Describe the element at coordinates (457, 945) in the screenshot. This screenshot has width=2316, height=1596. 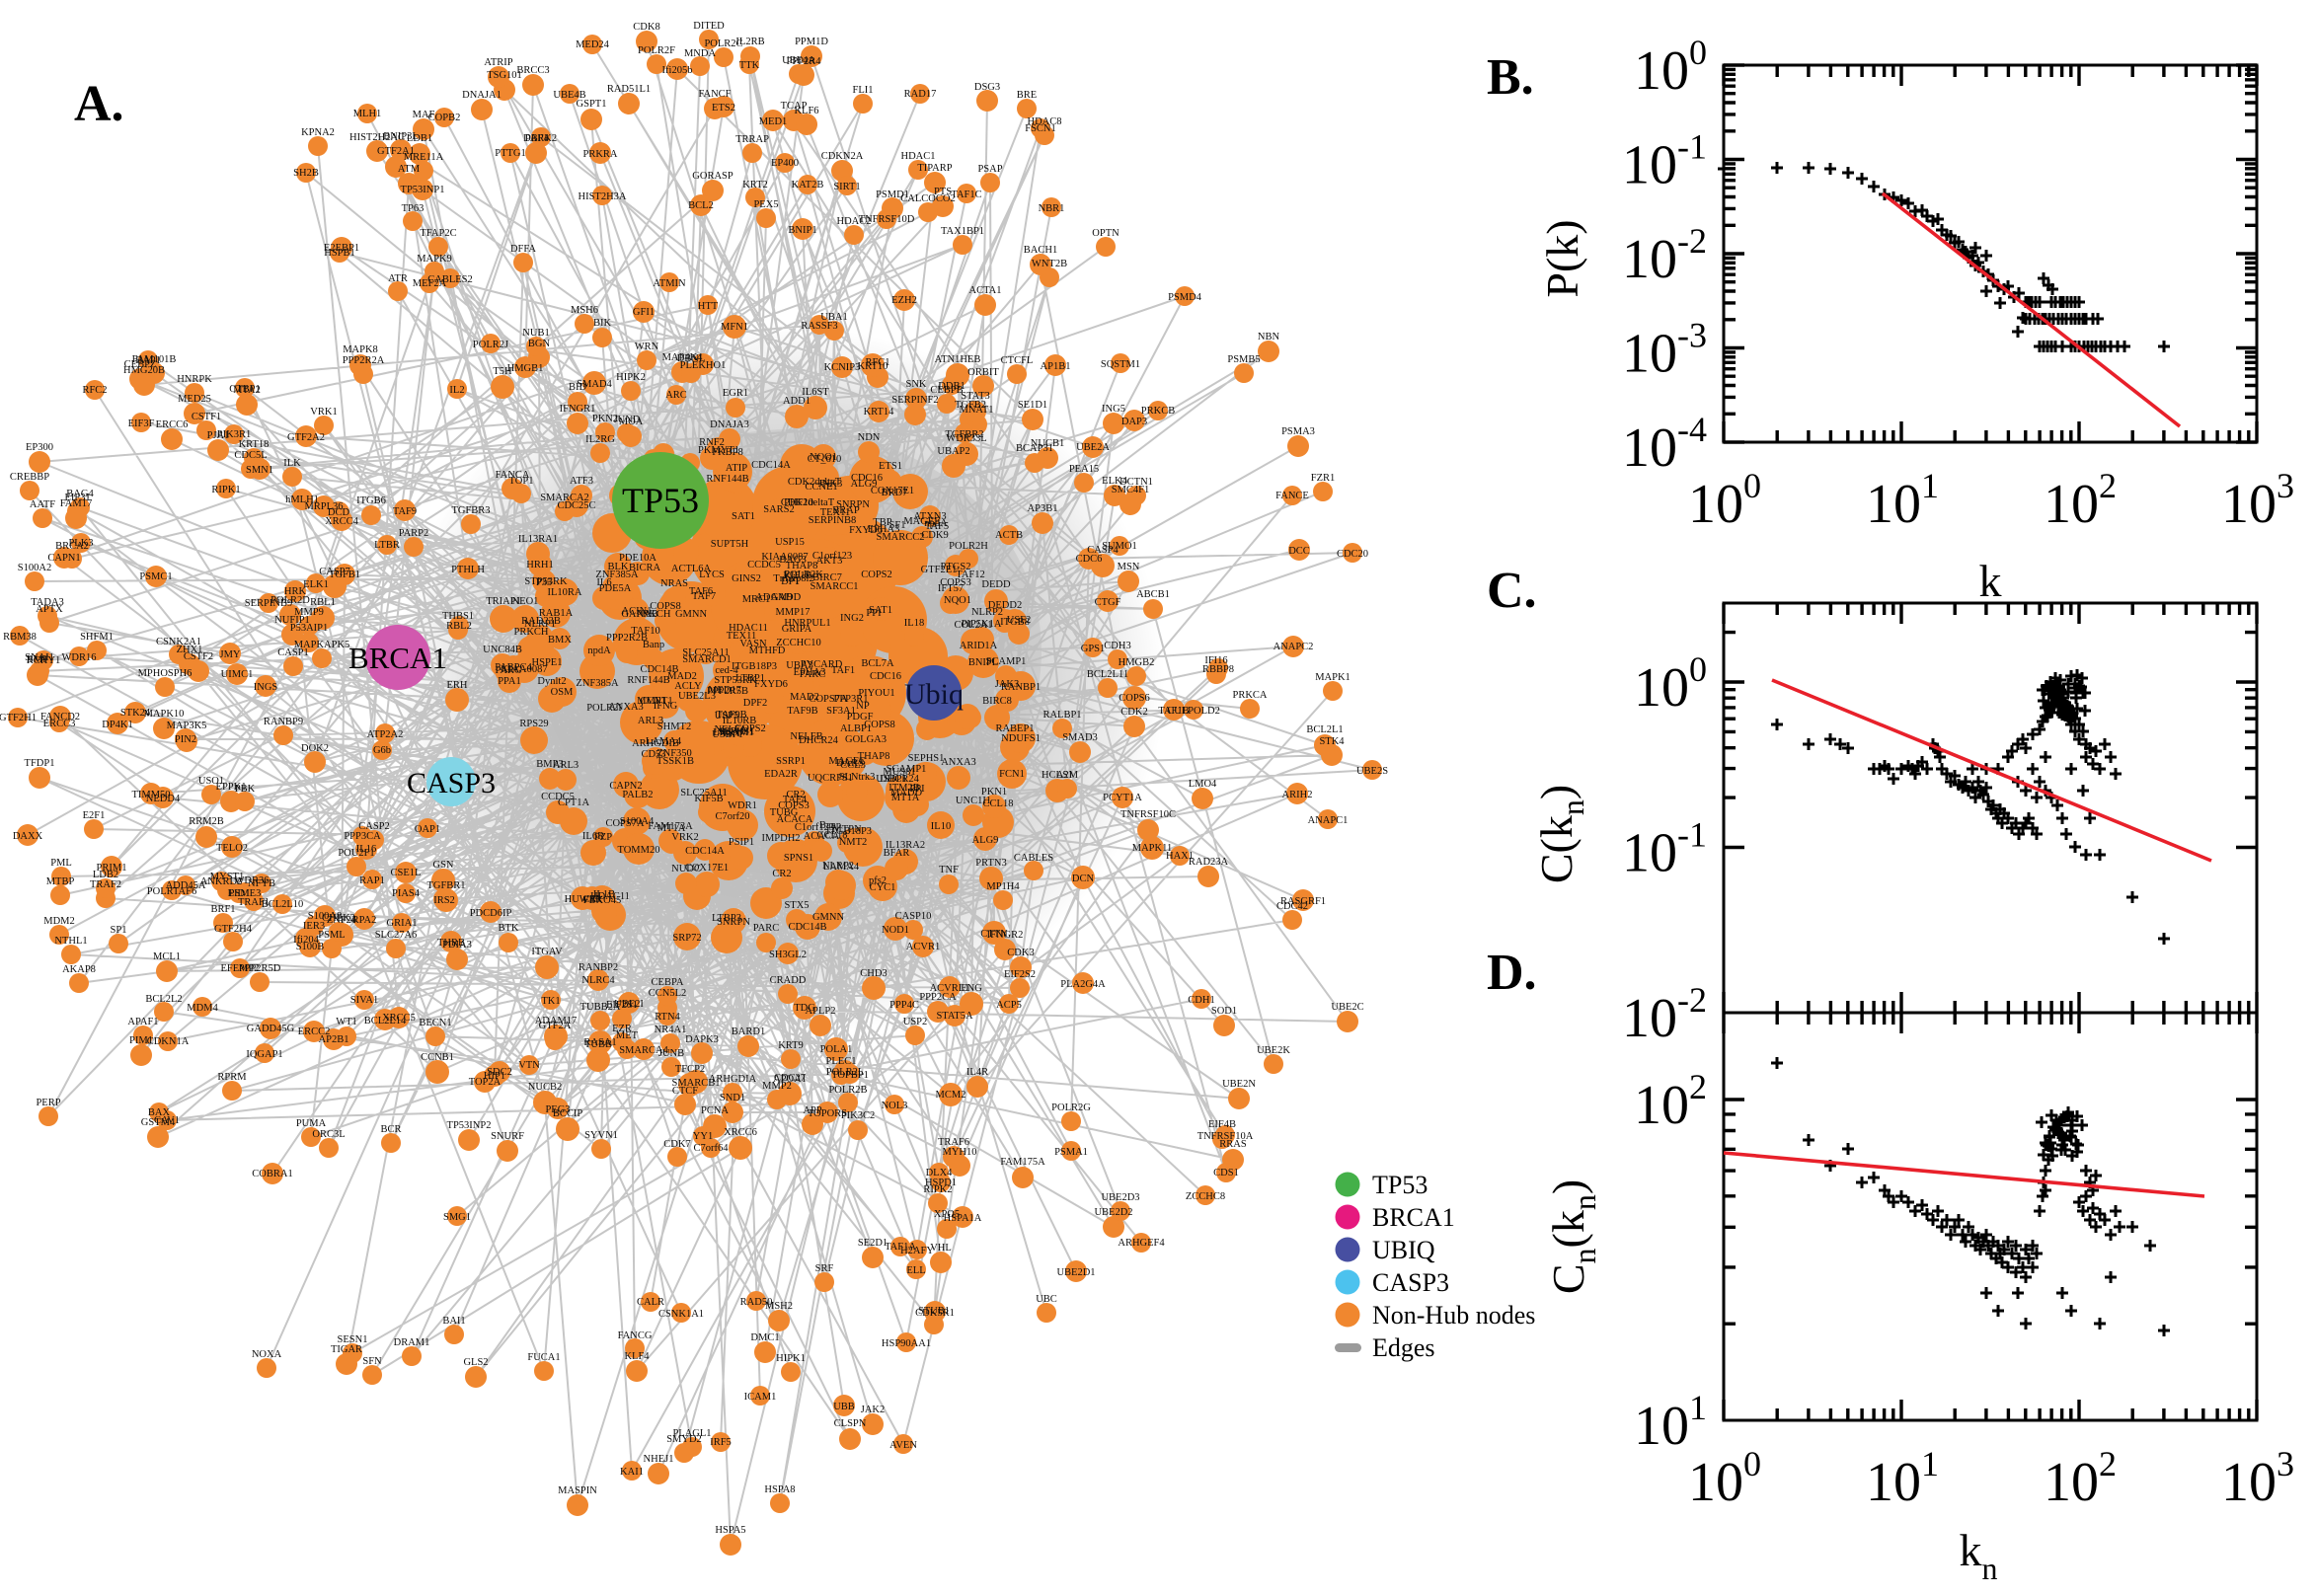
I see `svg-text: PDIA3` at that location.